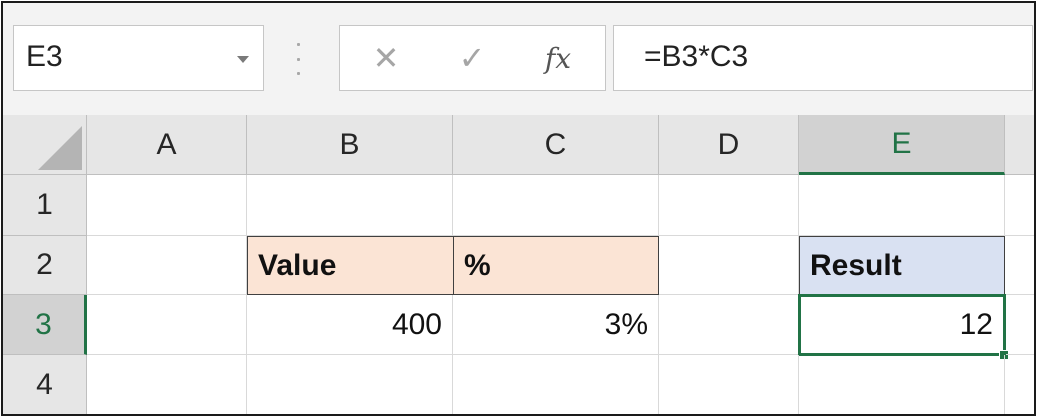  I want to click on cell-e3-active: 12, so click(902, 325).